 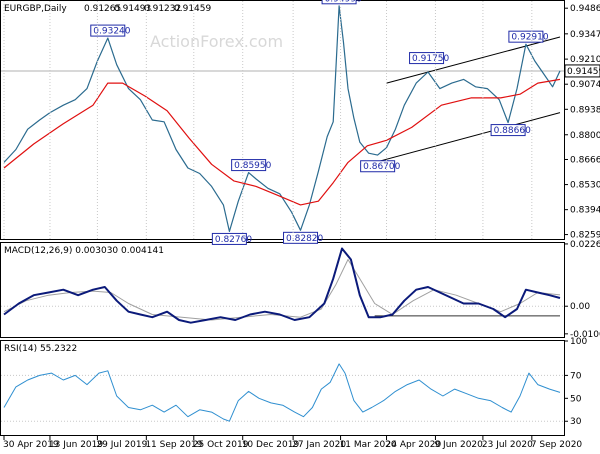 I want to click on macd-axis-label: 0.022662, so click(x=585, y=245).